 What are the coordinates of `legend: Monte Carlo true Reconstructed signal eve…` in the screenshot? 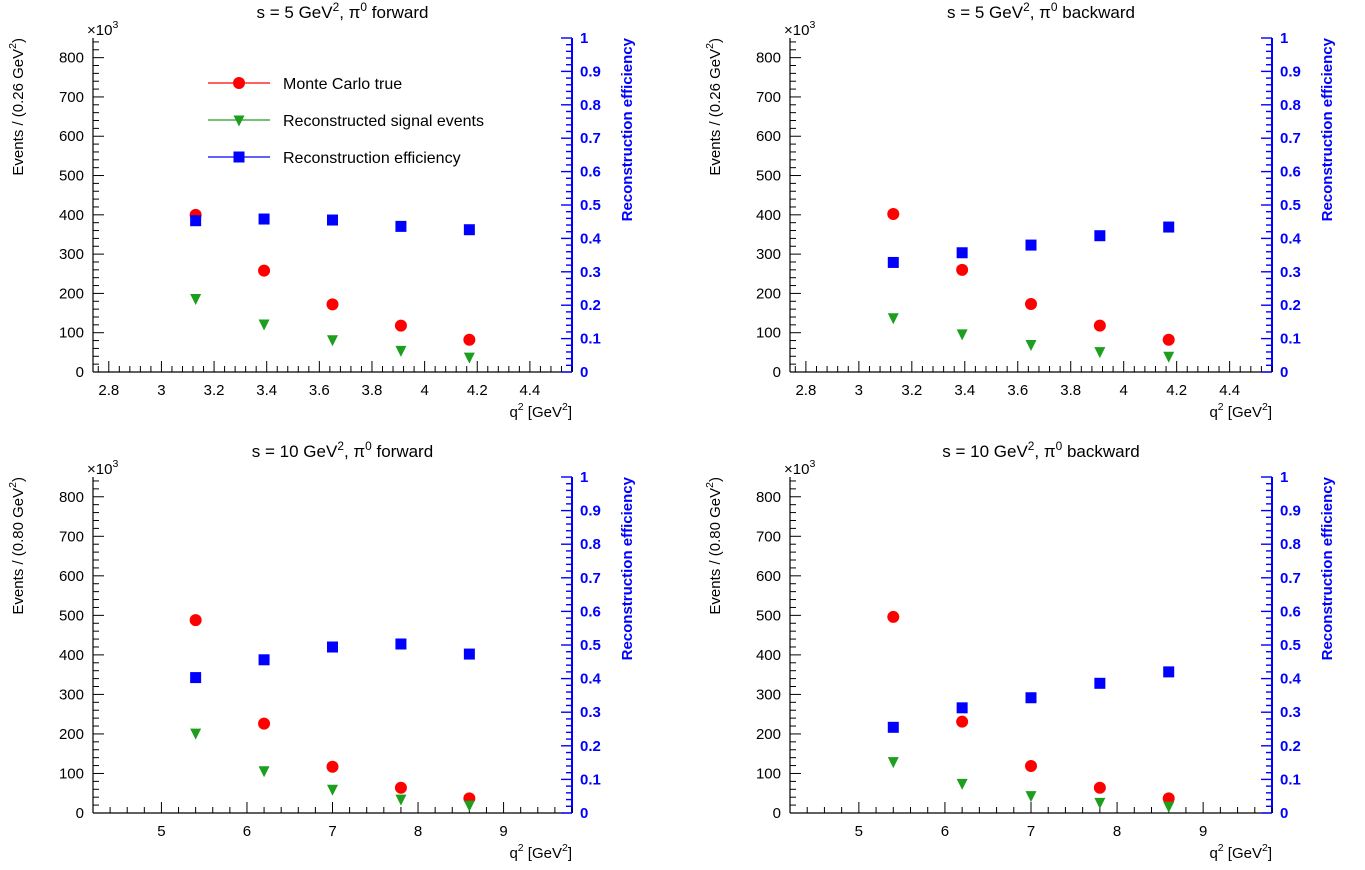 It's located at (346, 121).